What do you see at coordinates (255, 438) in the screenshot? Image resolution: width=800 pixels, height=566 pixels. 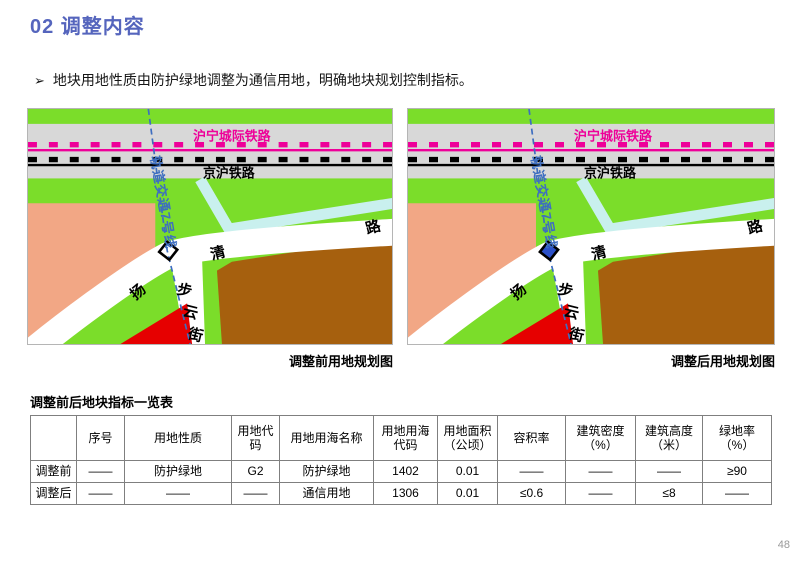 I see `column-header: 用地代码` at bounding box center [255, 438].